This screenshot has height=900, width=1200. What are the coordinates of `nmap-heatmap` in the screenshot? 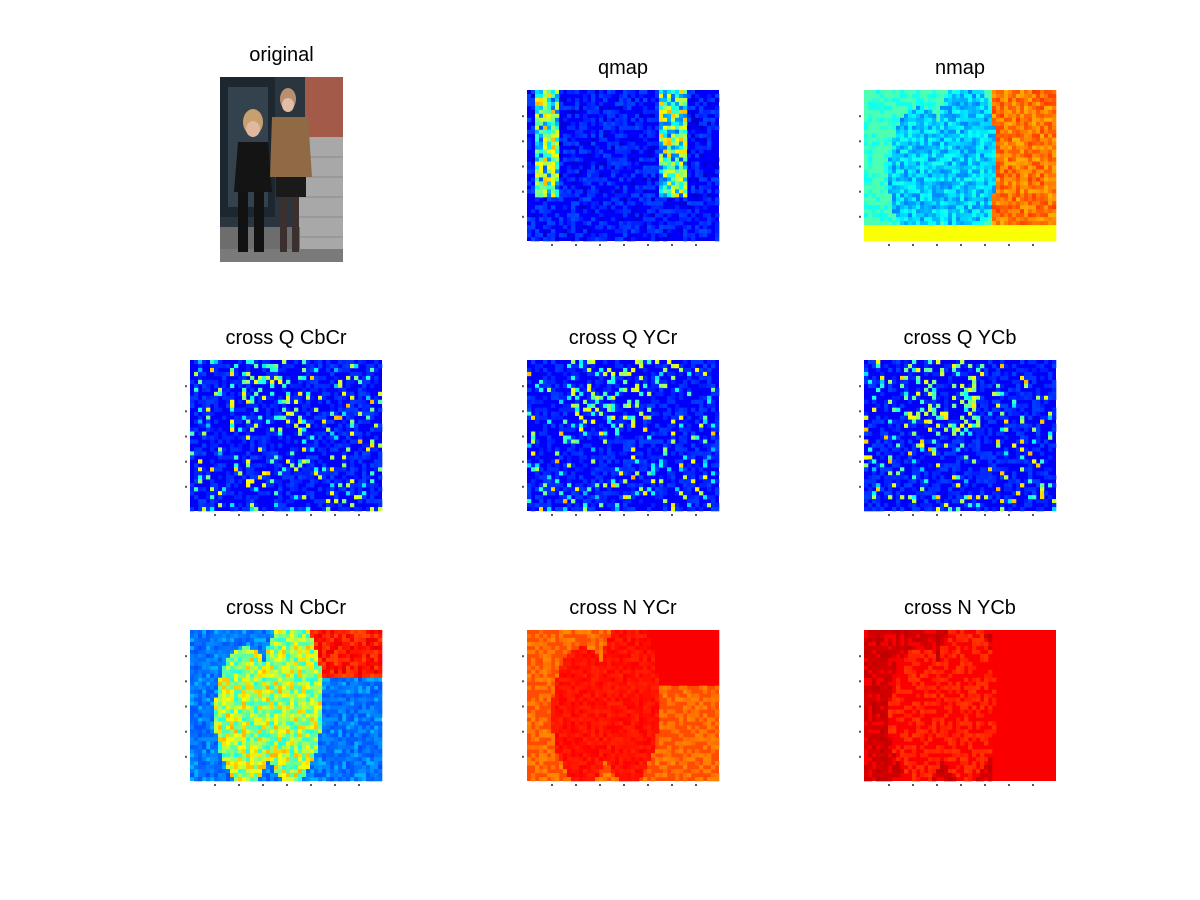 It's located at (958, 168).